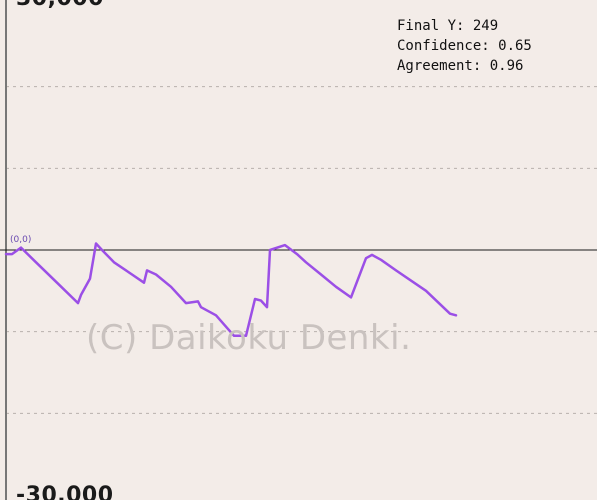 This screenshot has height=500, width=597. I want to click on confidence-readout: Confidence: 0.65, so click(464, 46).